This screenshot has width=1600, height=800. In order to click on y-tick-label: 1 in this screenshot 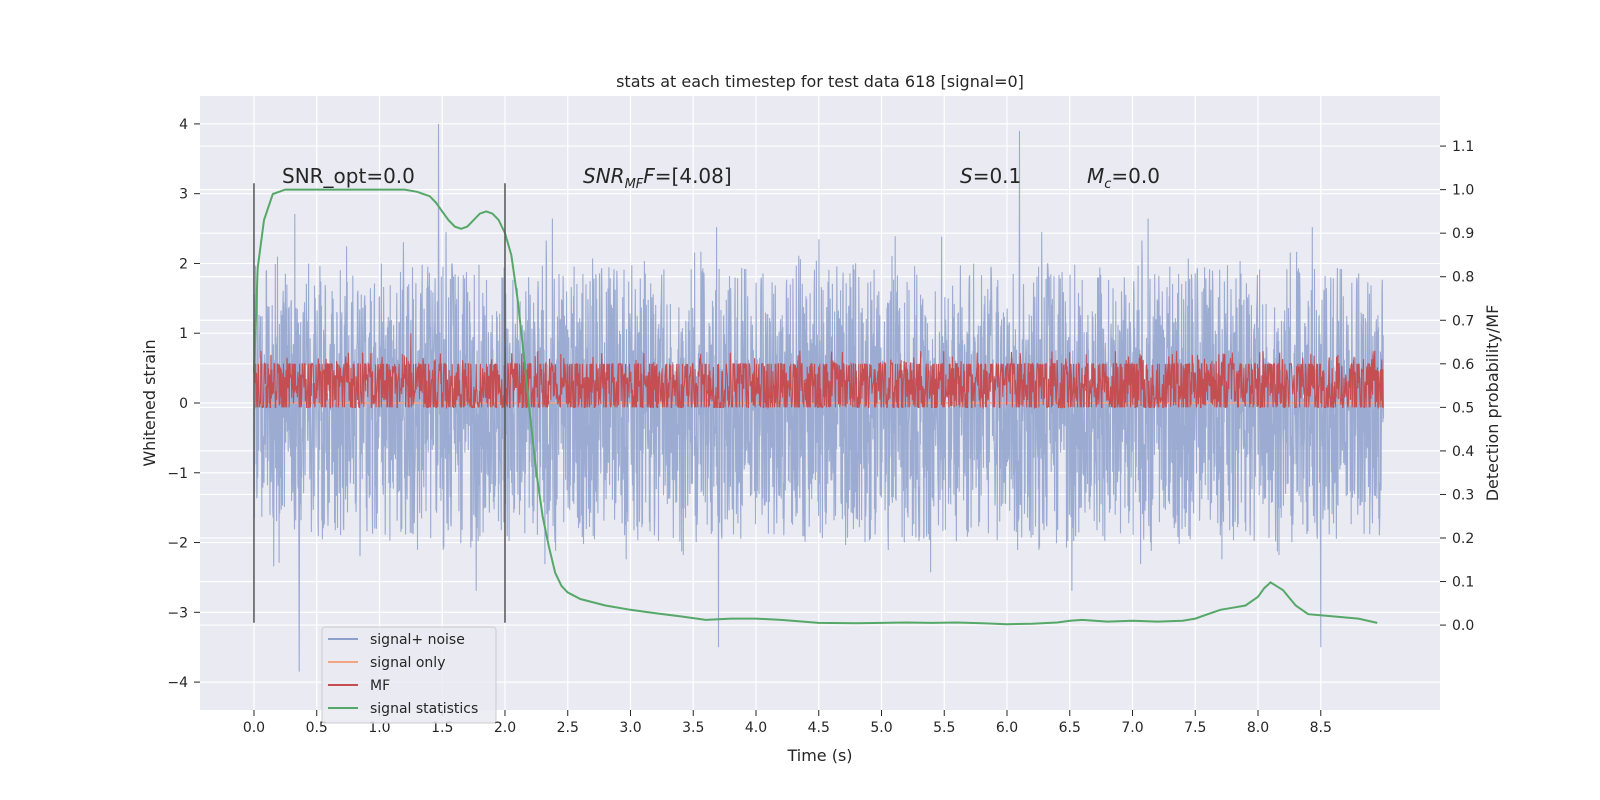, I will do `click(183, 334)`.